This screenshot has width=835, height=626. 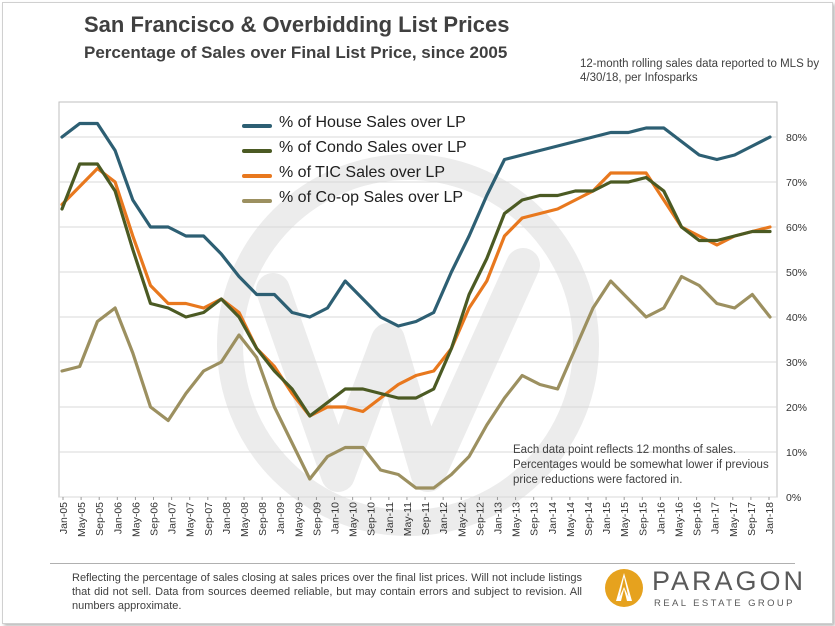 I want to click on x-tick-label: May-10, so click(x=354, y=519).